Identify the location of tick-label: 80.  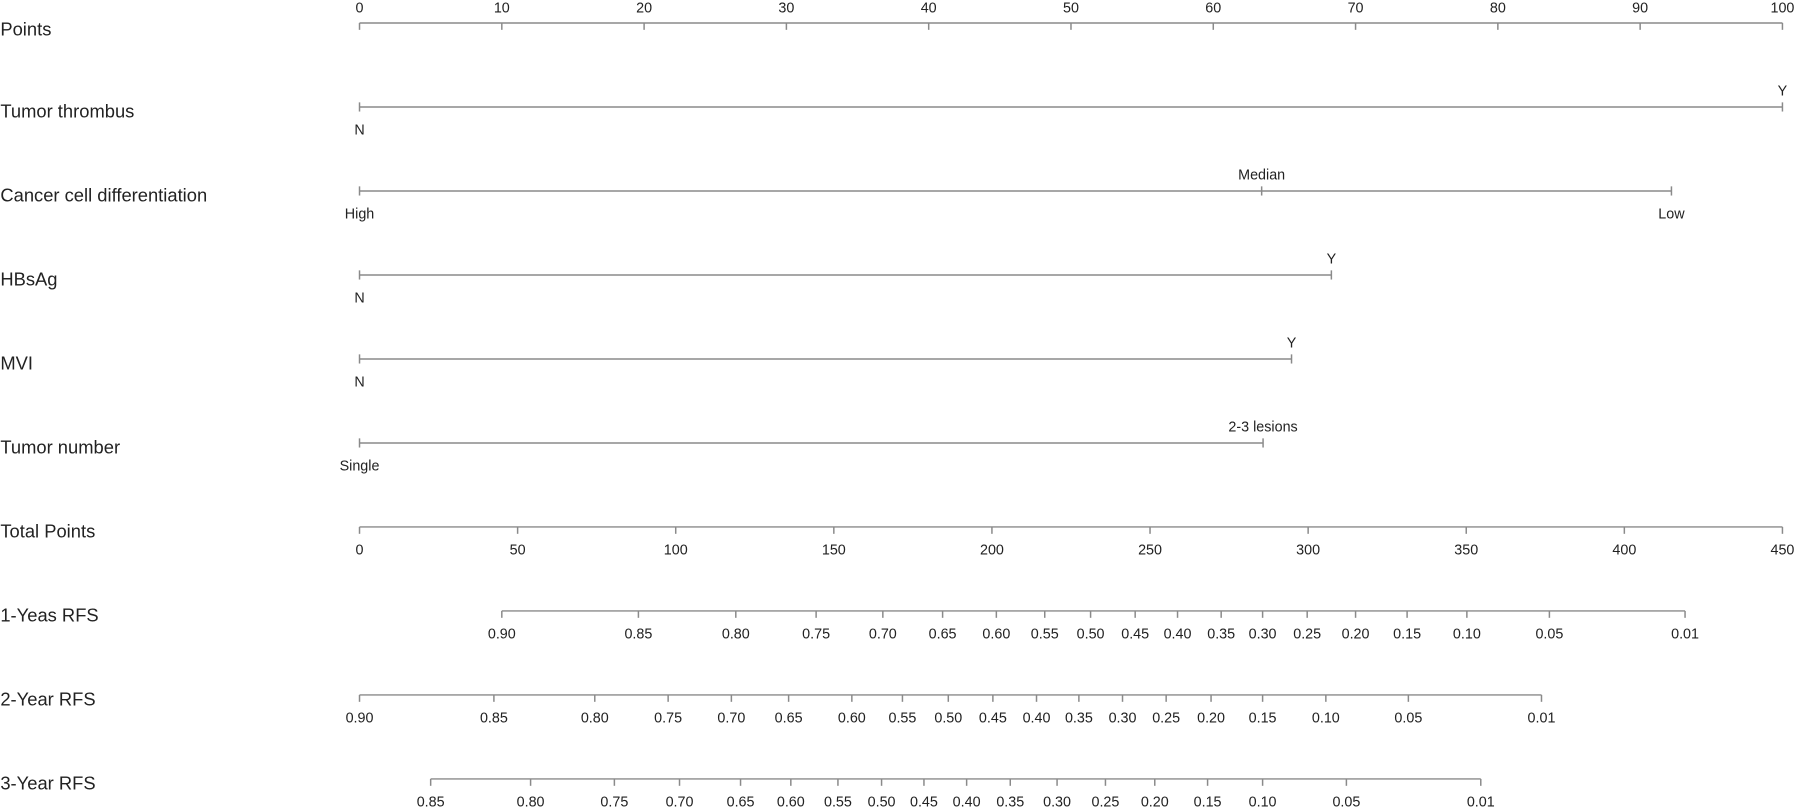
(1498, 9).